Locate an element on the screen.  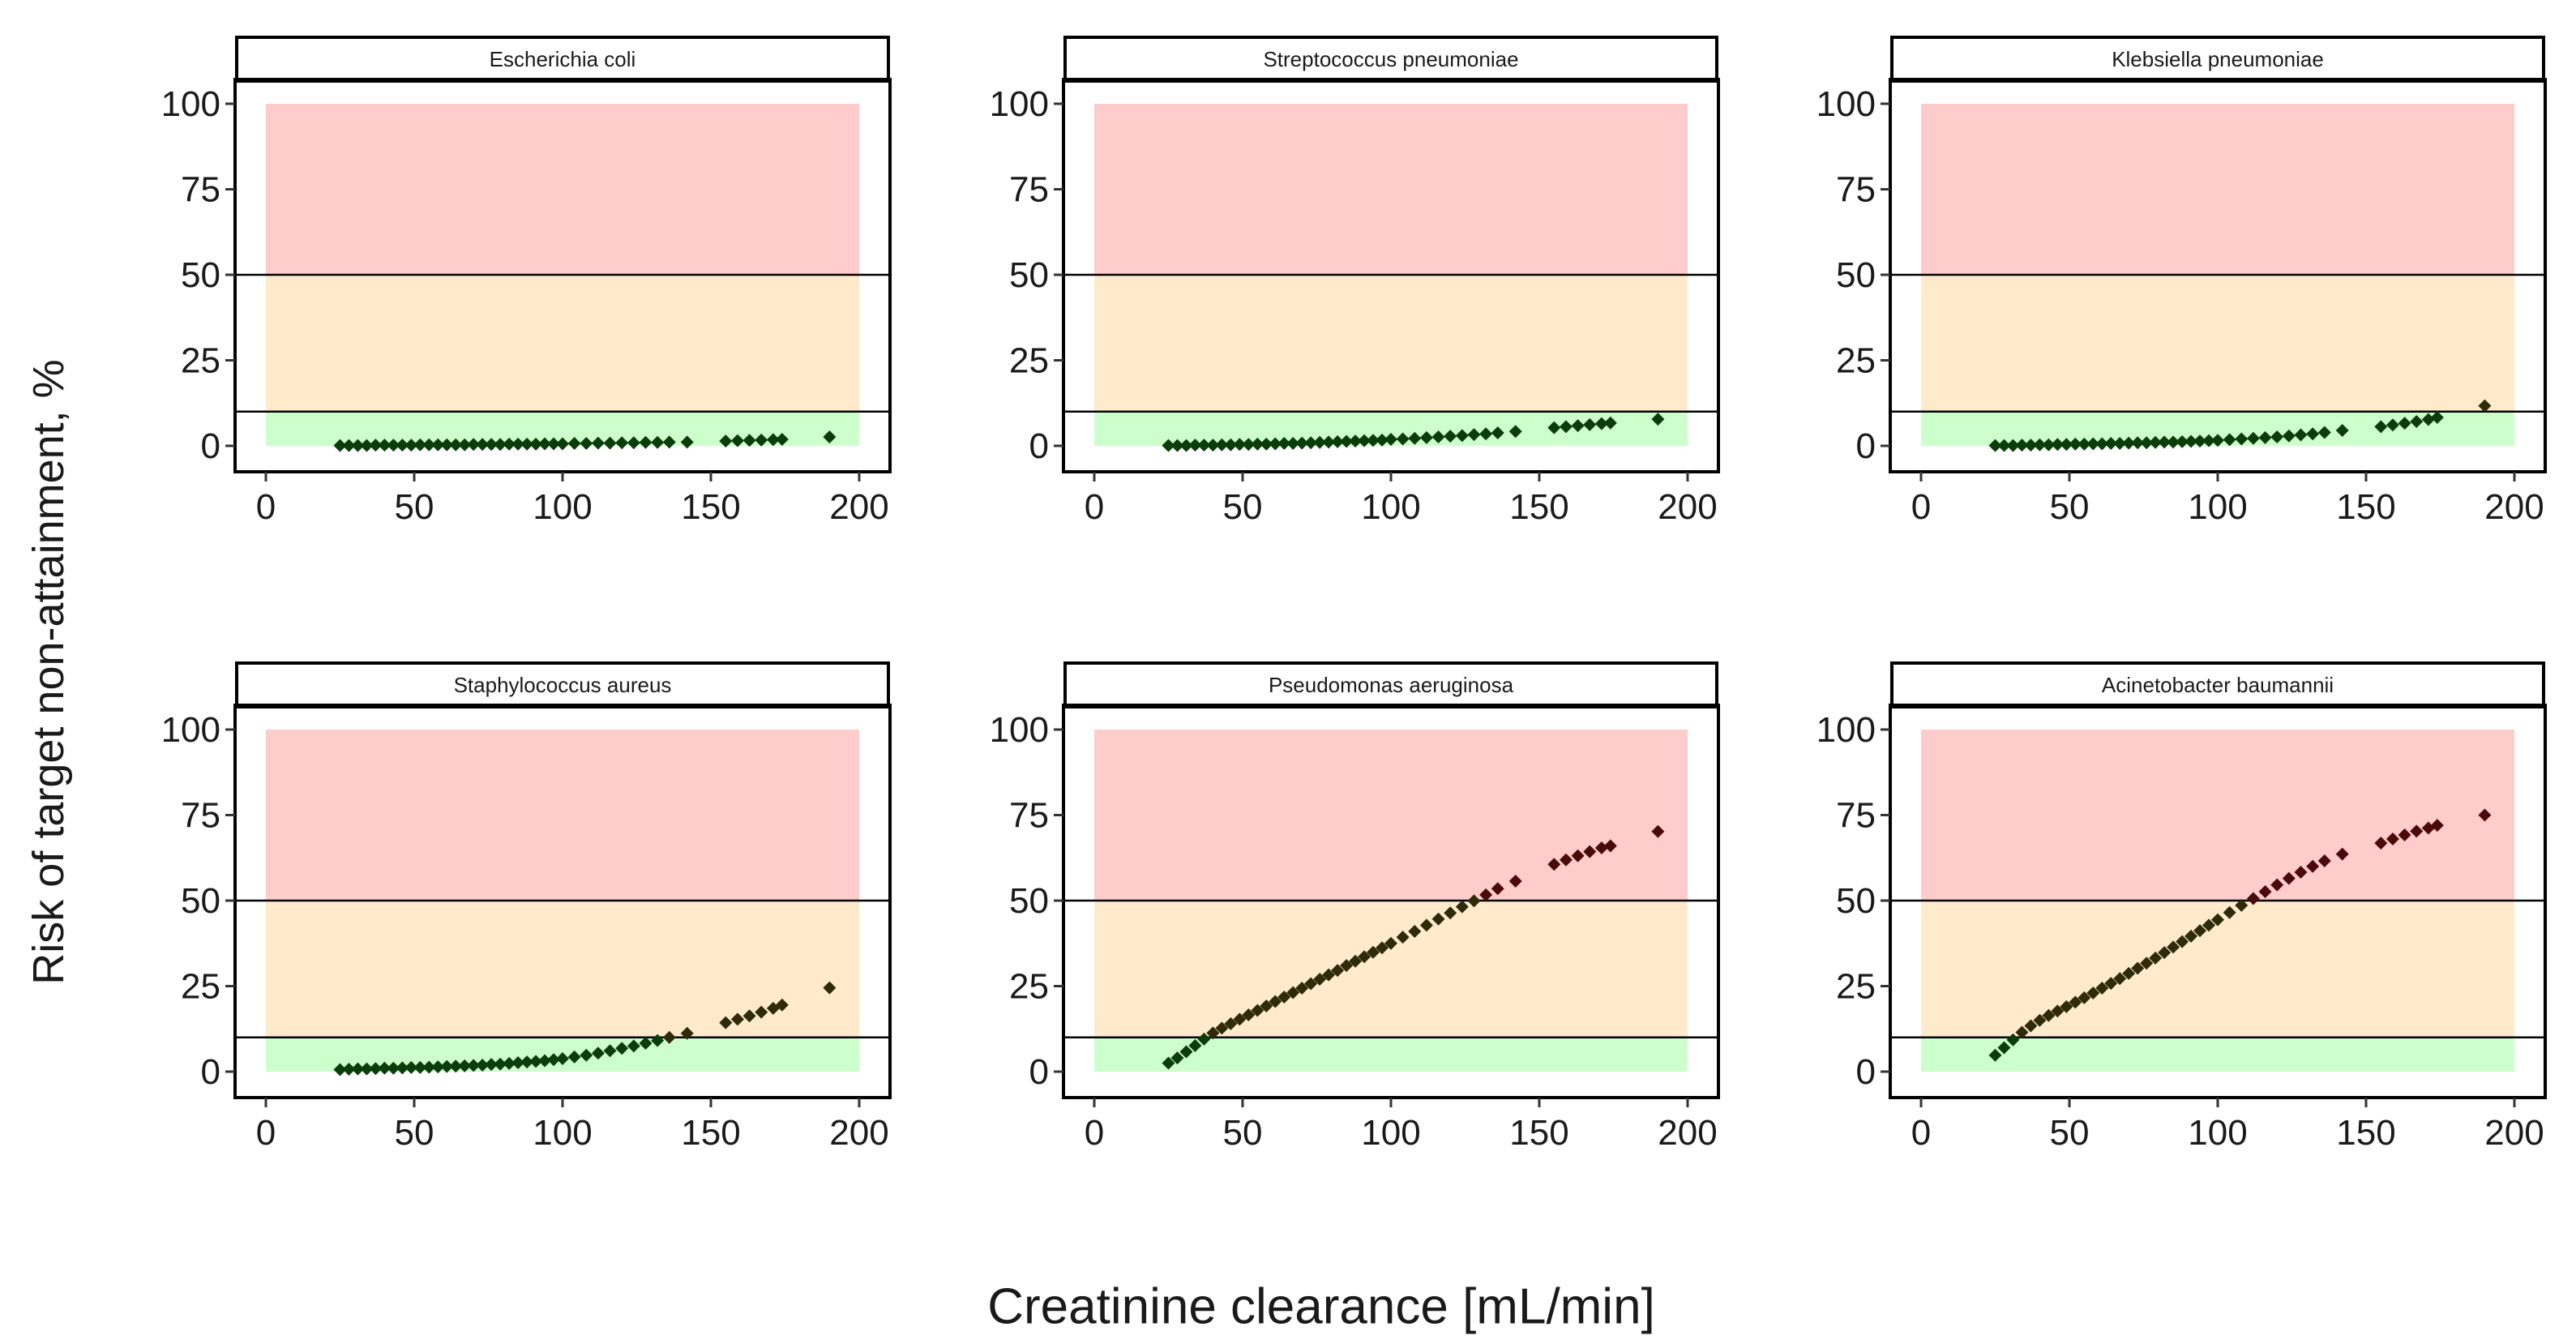
y-tick-label: 75 is located at coordinates (1856, 816).